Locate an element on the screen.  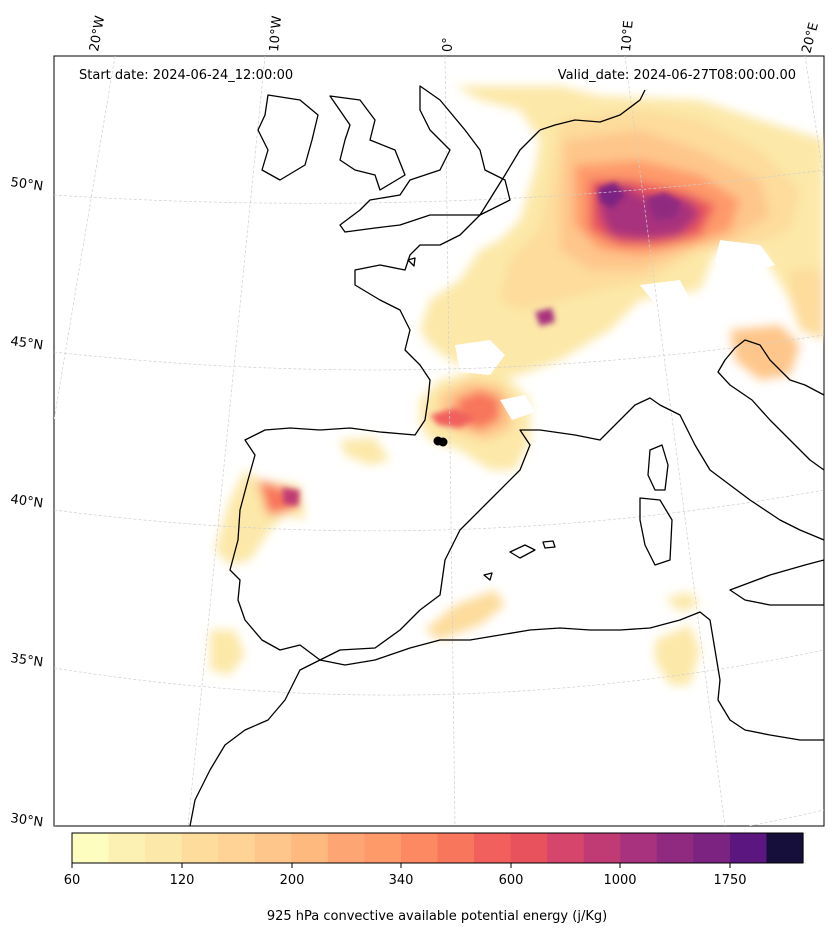
latitude-labels: 50°N 45°N 40°N 35°N 30°N is located at coordinates (26, 502).